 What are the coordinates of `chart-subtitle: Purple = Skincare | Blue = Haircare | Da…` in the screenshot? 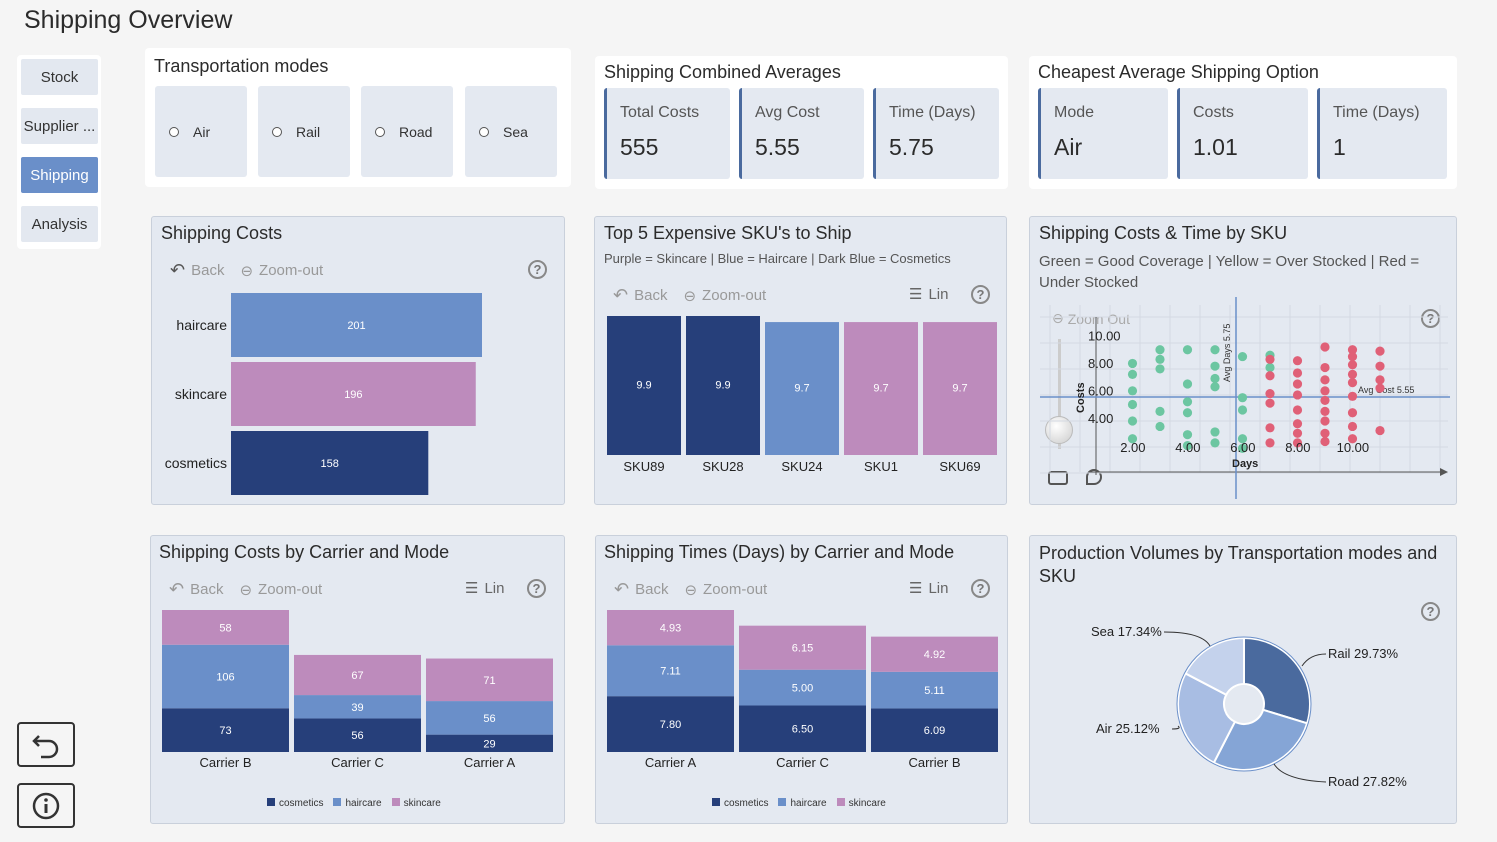 It's located at (777, 258).